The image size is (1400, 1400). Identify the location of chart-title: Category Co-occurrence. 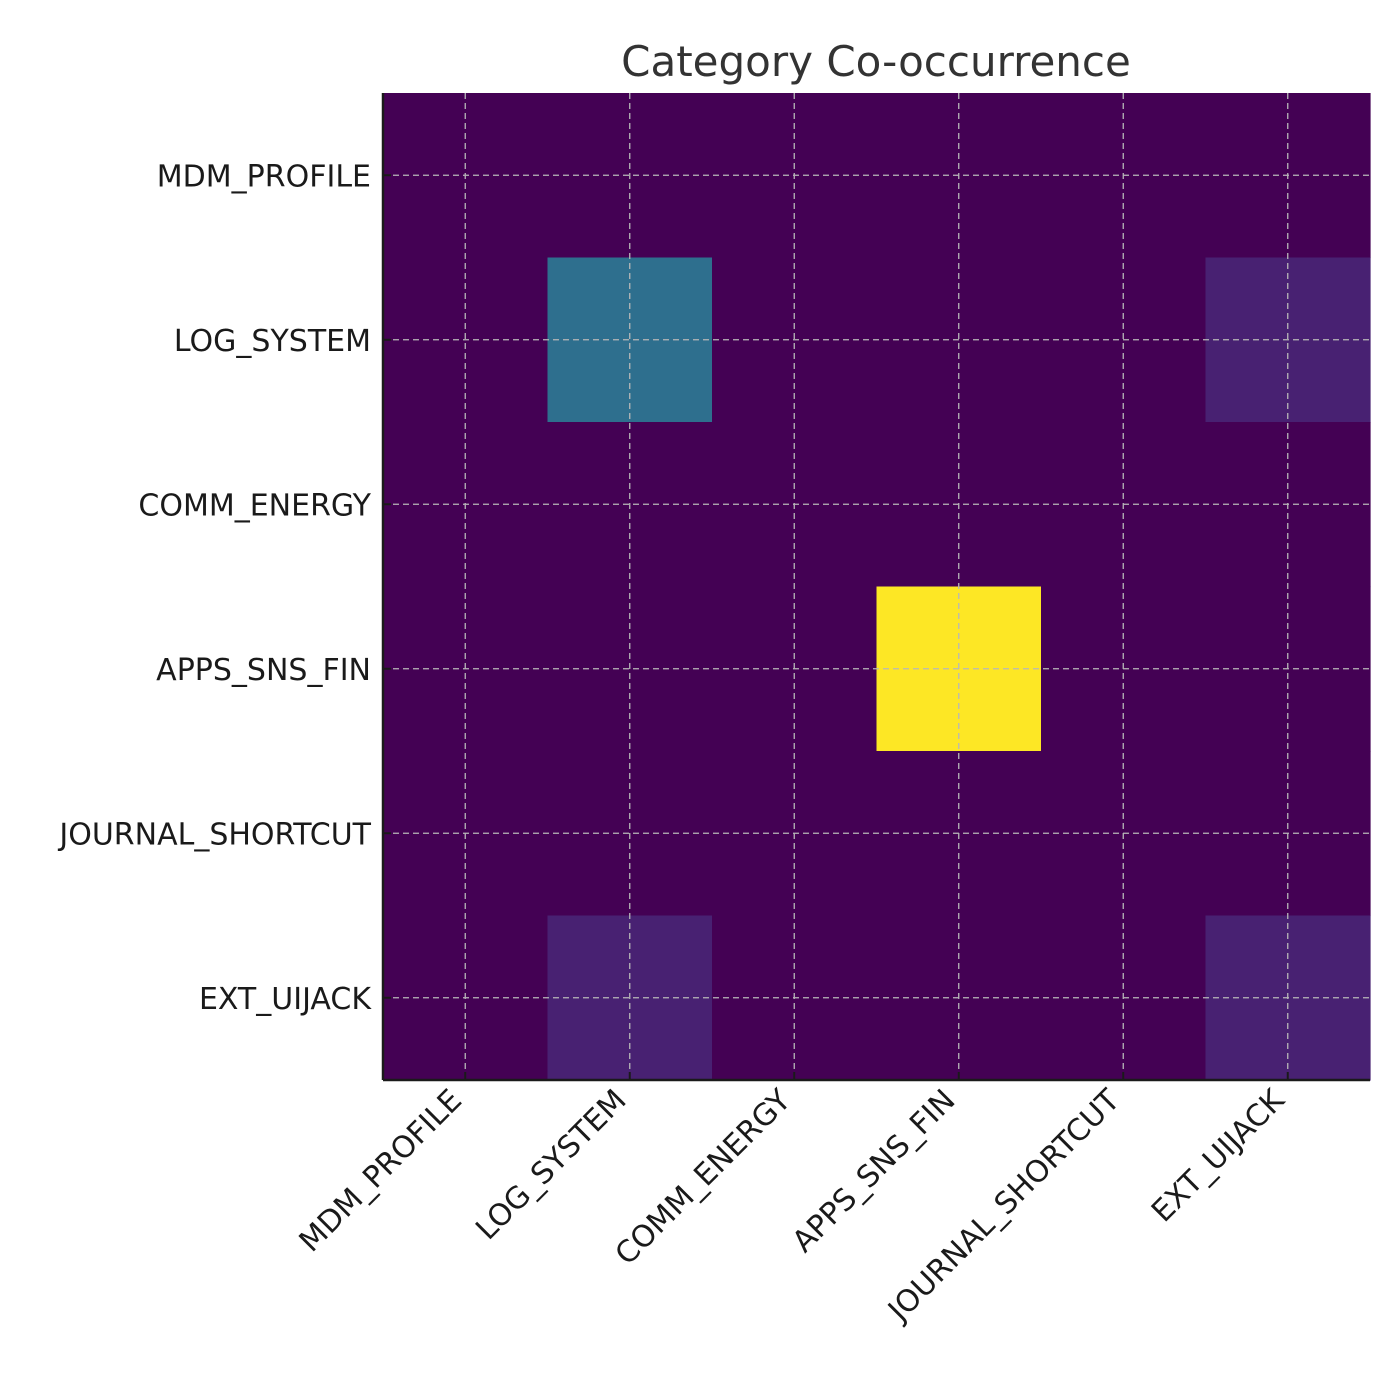
(876, 61).